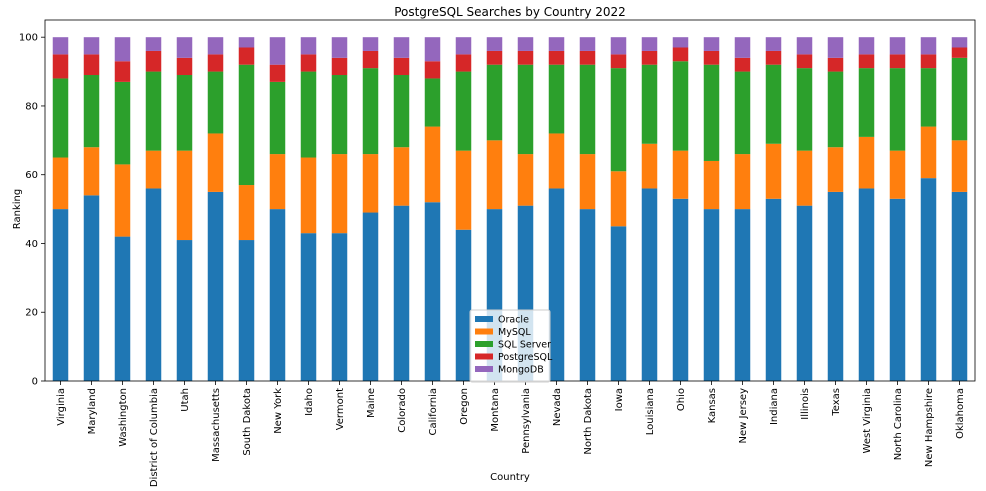  Describe the element at coordinates (60, 118) in the screenshot. I see `bar-sql-server-virginia` at that location.